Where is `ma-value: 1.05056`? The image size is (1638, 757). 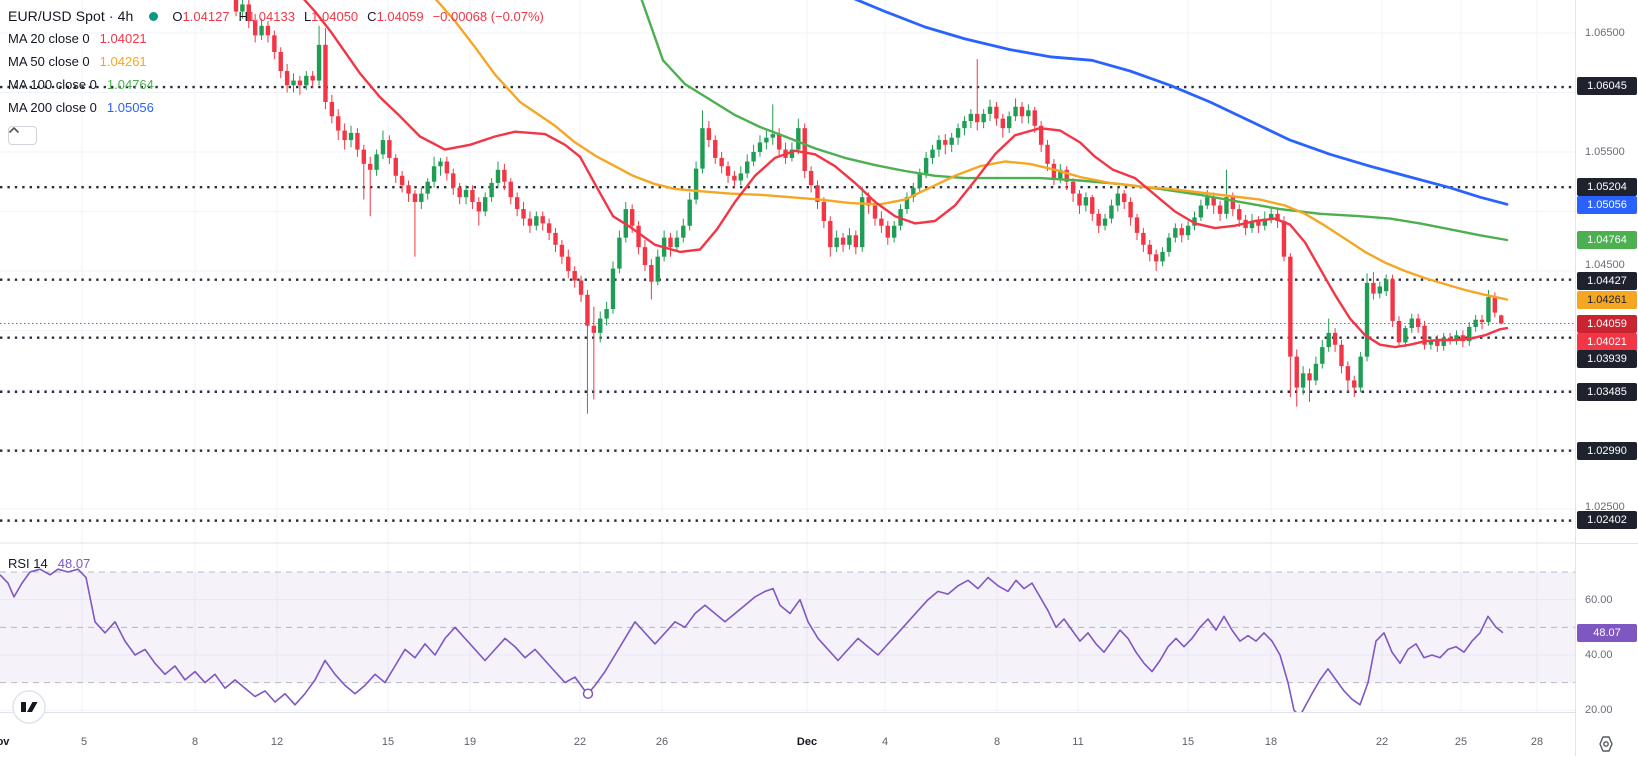
ma-value: 1.05056 is located at coordinates (130, 107).